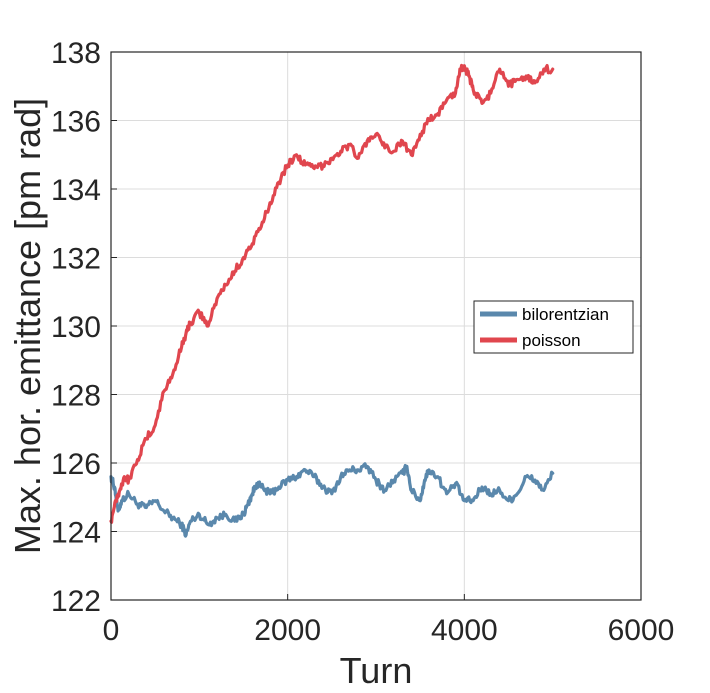  I want to click on legend: bilorentzian poisson, so click(553, 327).